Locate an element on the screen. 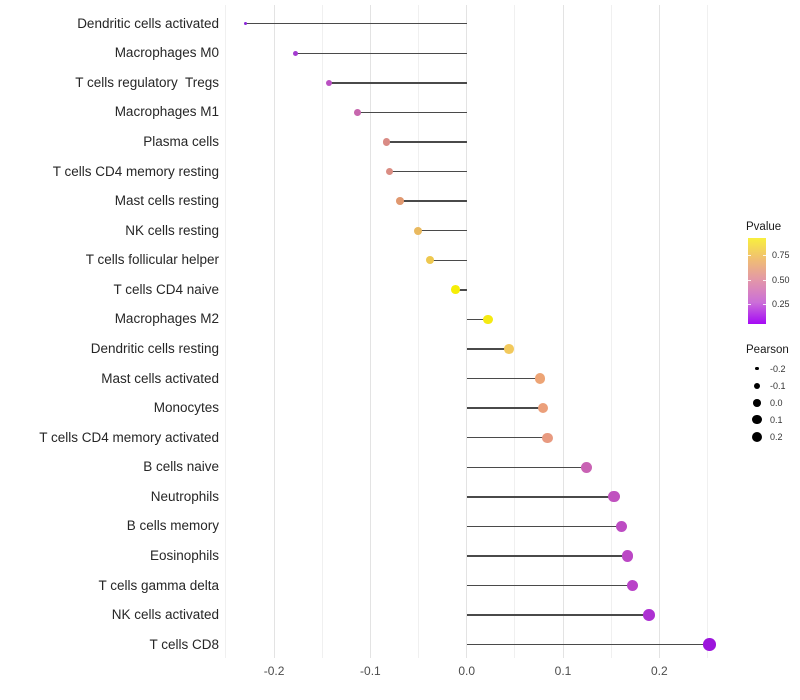 The width and height of the screenshot is (800, 700). y-axis-label: Macrophages M1 is located at coordinates (166, 112).